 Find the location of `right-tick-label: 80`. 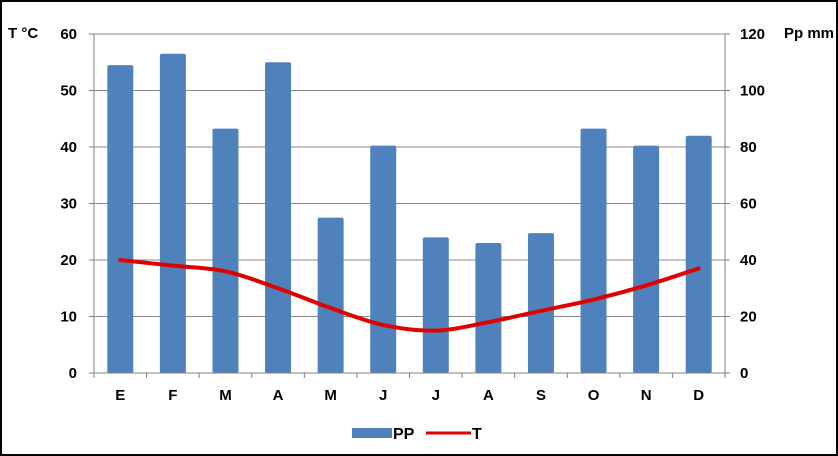

right-tick-label: 80 is located at coordinates (748, 147).